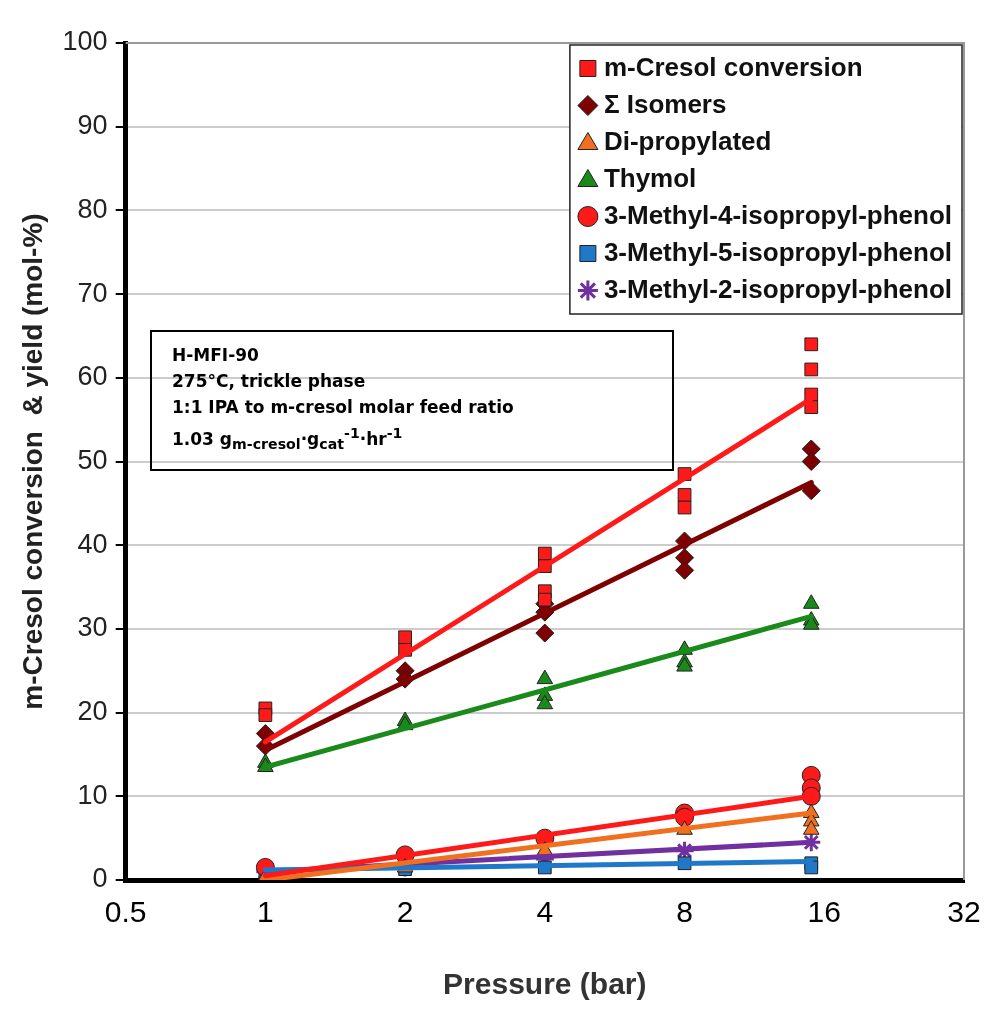 The width and height of the screenshot is (1007, 1013). I want to click on y-tick-label: 20, so click(92, 711).